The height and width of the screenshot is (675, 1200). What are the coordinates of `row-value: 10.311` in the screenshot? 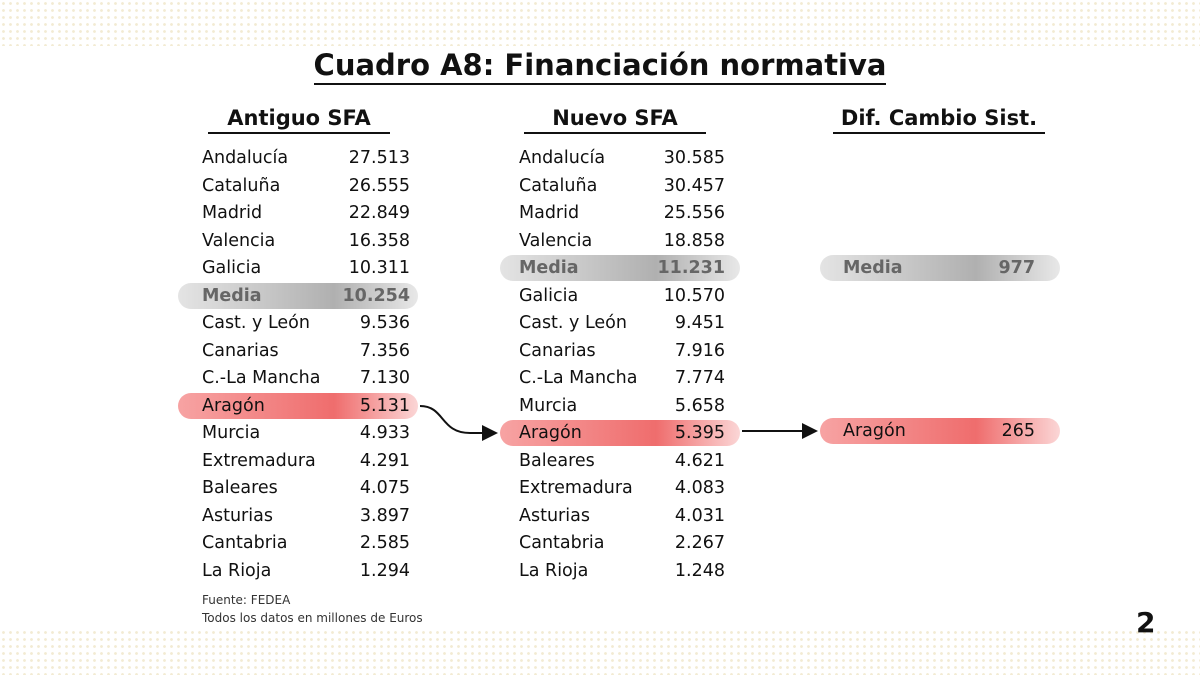 It's located at (379, 268).